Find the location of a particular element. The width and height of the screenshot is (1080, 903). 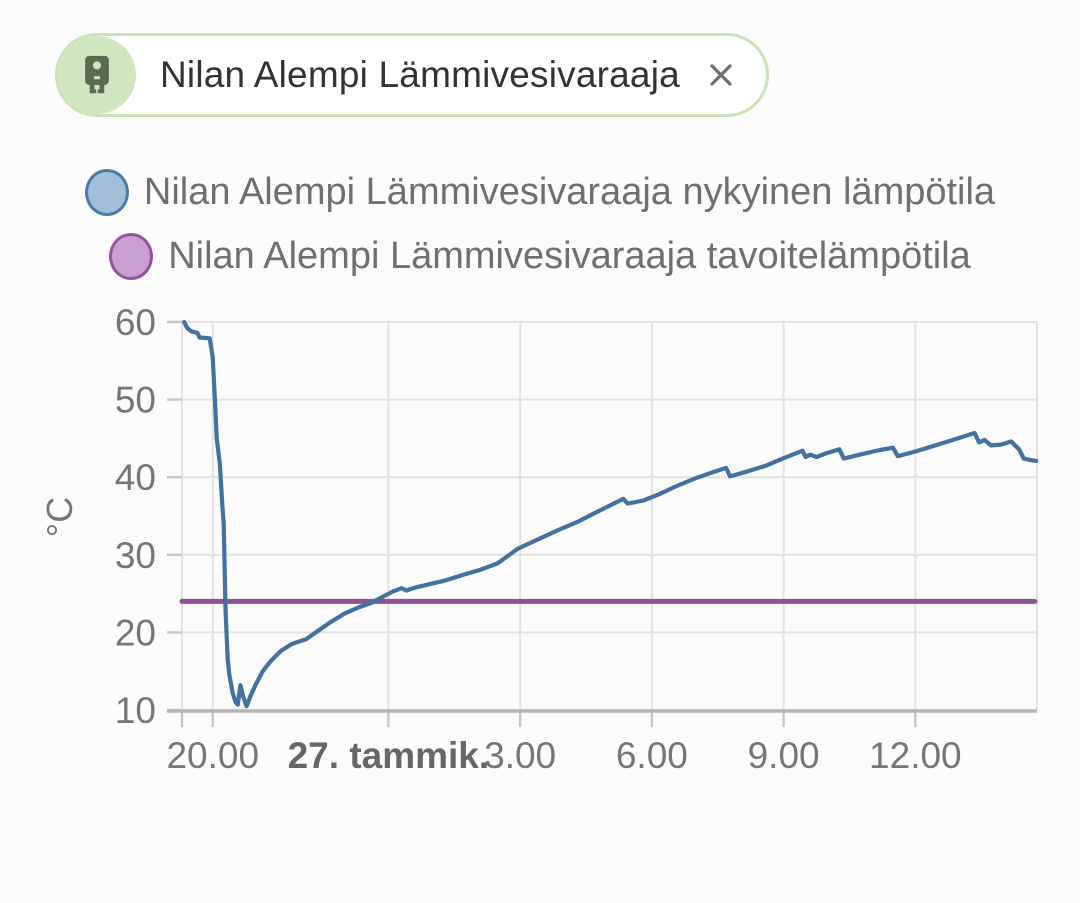

y-axis-label: 30 is located at coordinates (135, 555).